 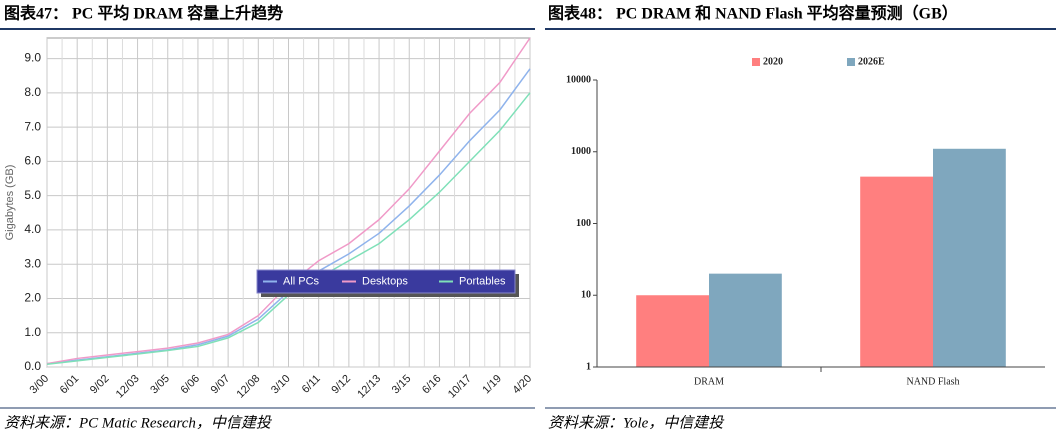 What do you see at coordinates (138, 422) in the screenshot?
I see `source: 资料来源：PC Matic Research，中信建投` at bounding box center [138, 422].